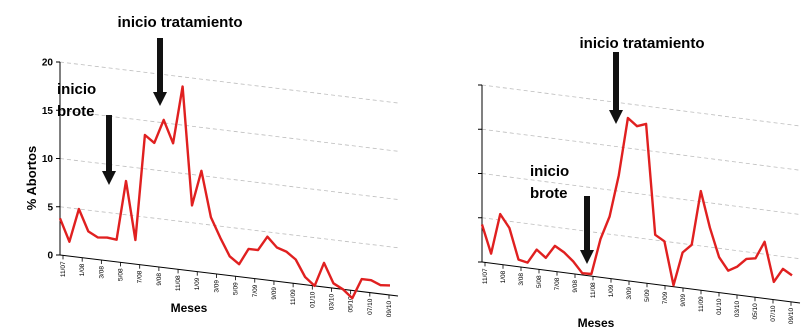  I want to click on left-x-tick-label: 11/08, so click(178, 283).